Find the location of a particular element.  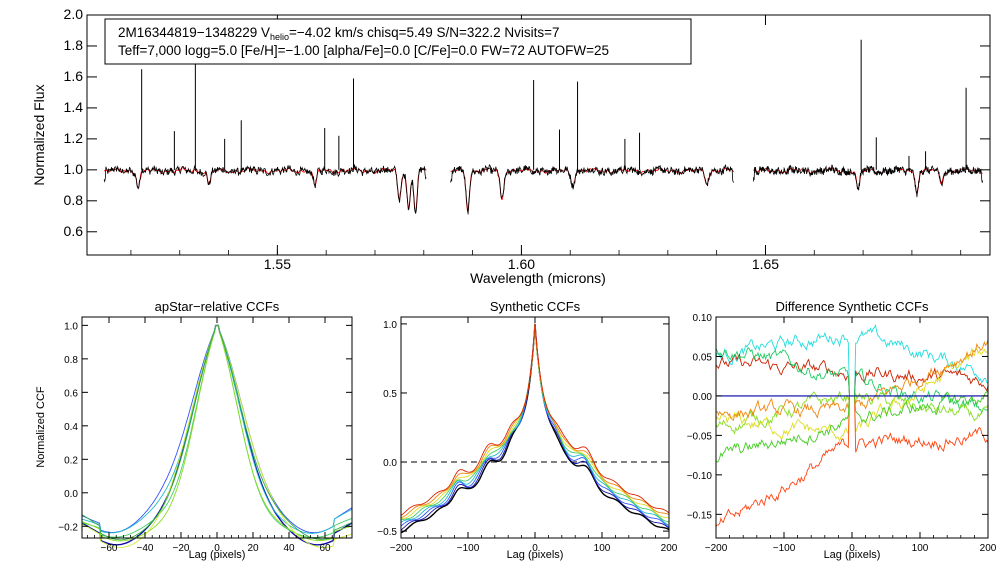

y-tick-label: 0.10 is located at coordinates (703, 318).